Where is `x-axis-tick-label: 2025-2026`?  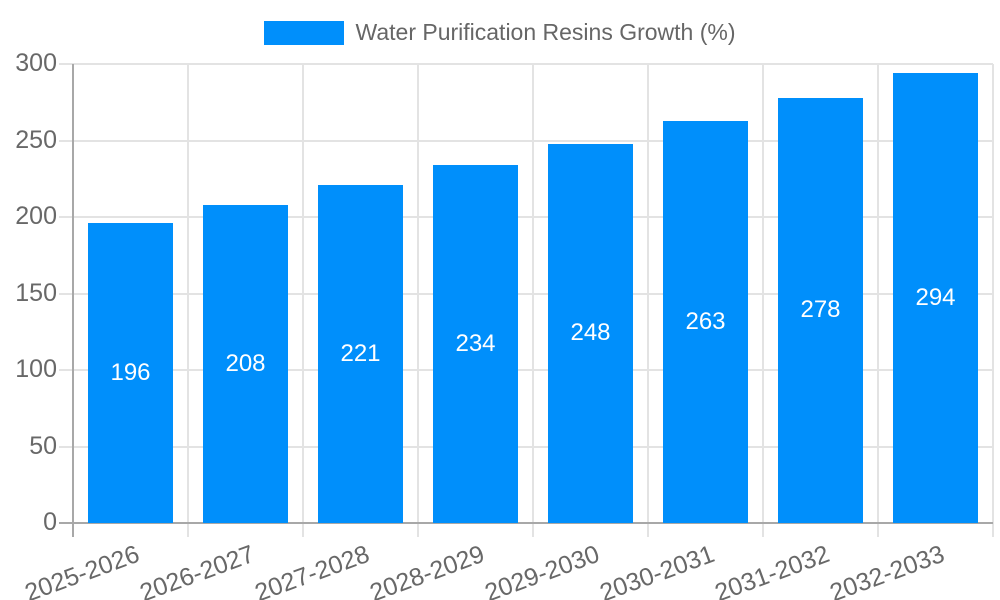
x-axis-tick-label: 2025-2026 is located at coordinates (82, 570).